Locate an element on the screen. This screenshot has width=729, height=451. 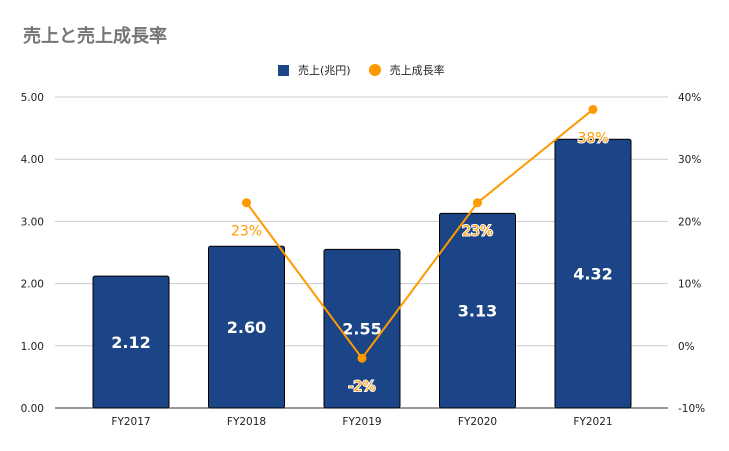
left-tick-label: 2.00 is located at coordinates (32, 285).